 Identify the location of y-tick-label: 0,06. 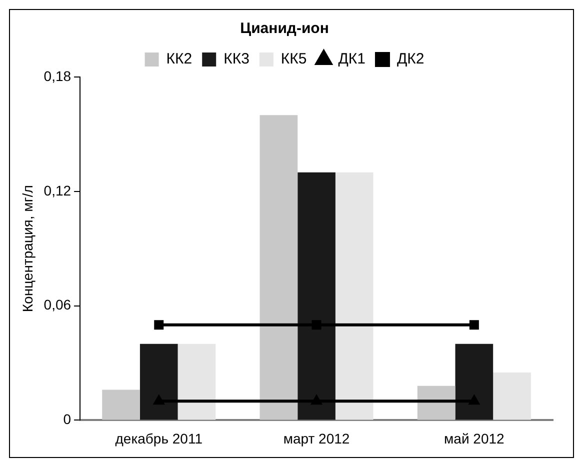
(58, 304).